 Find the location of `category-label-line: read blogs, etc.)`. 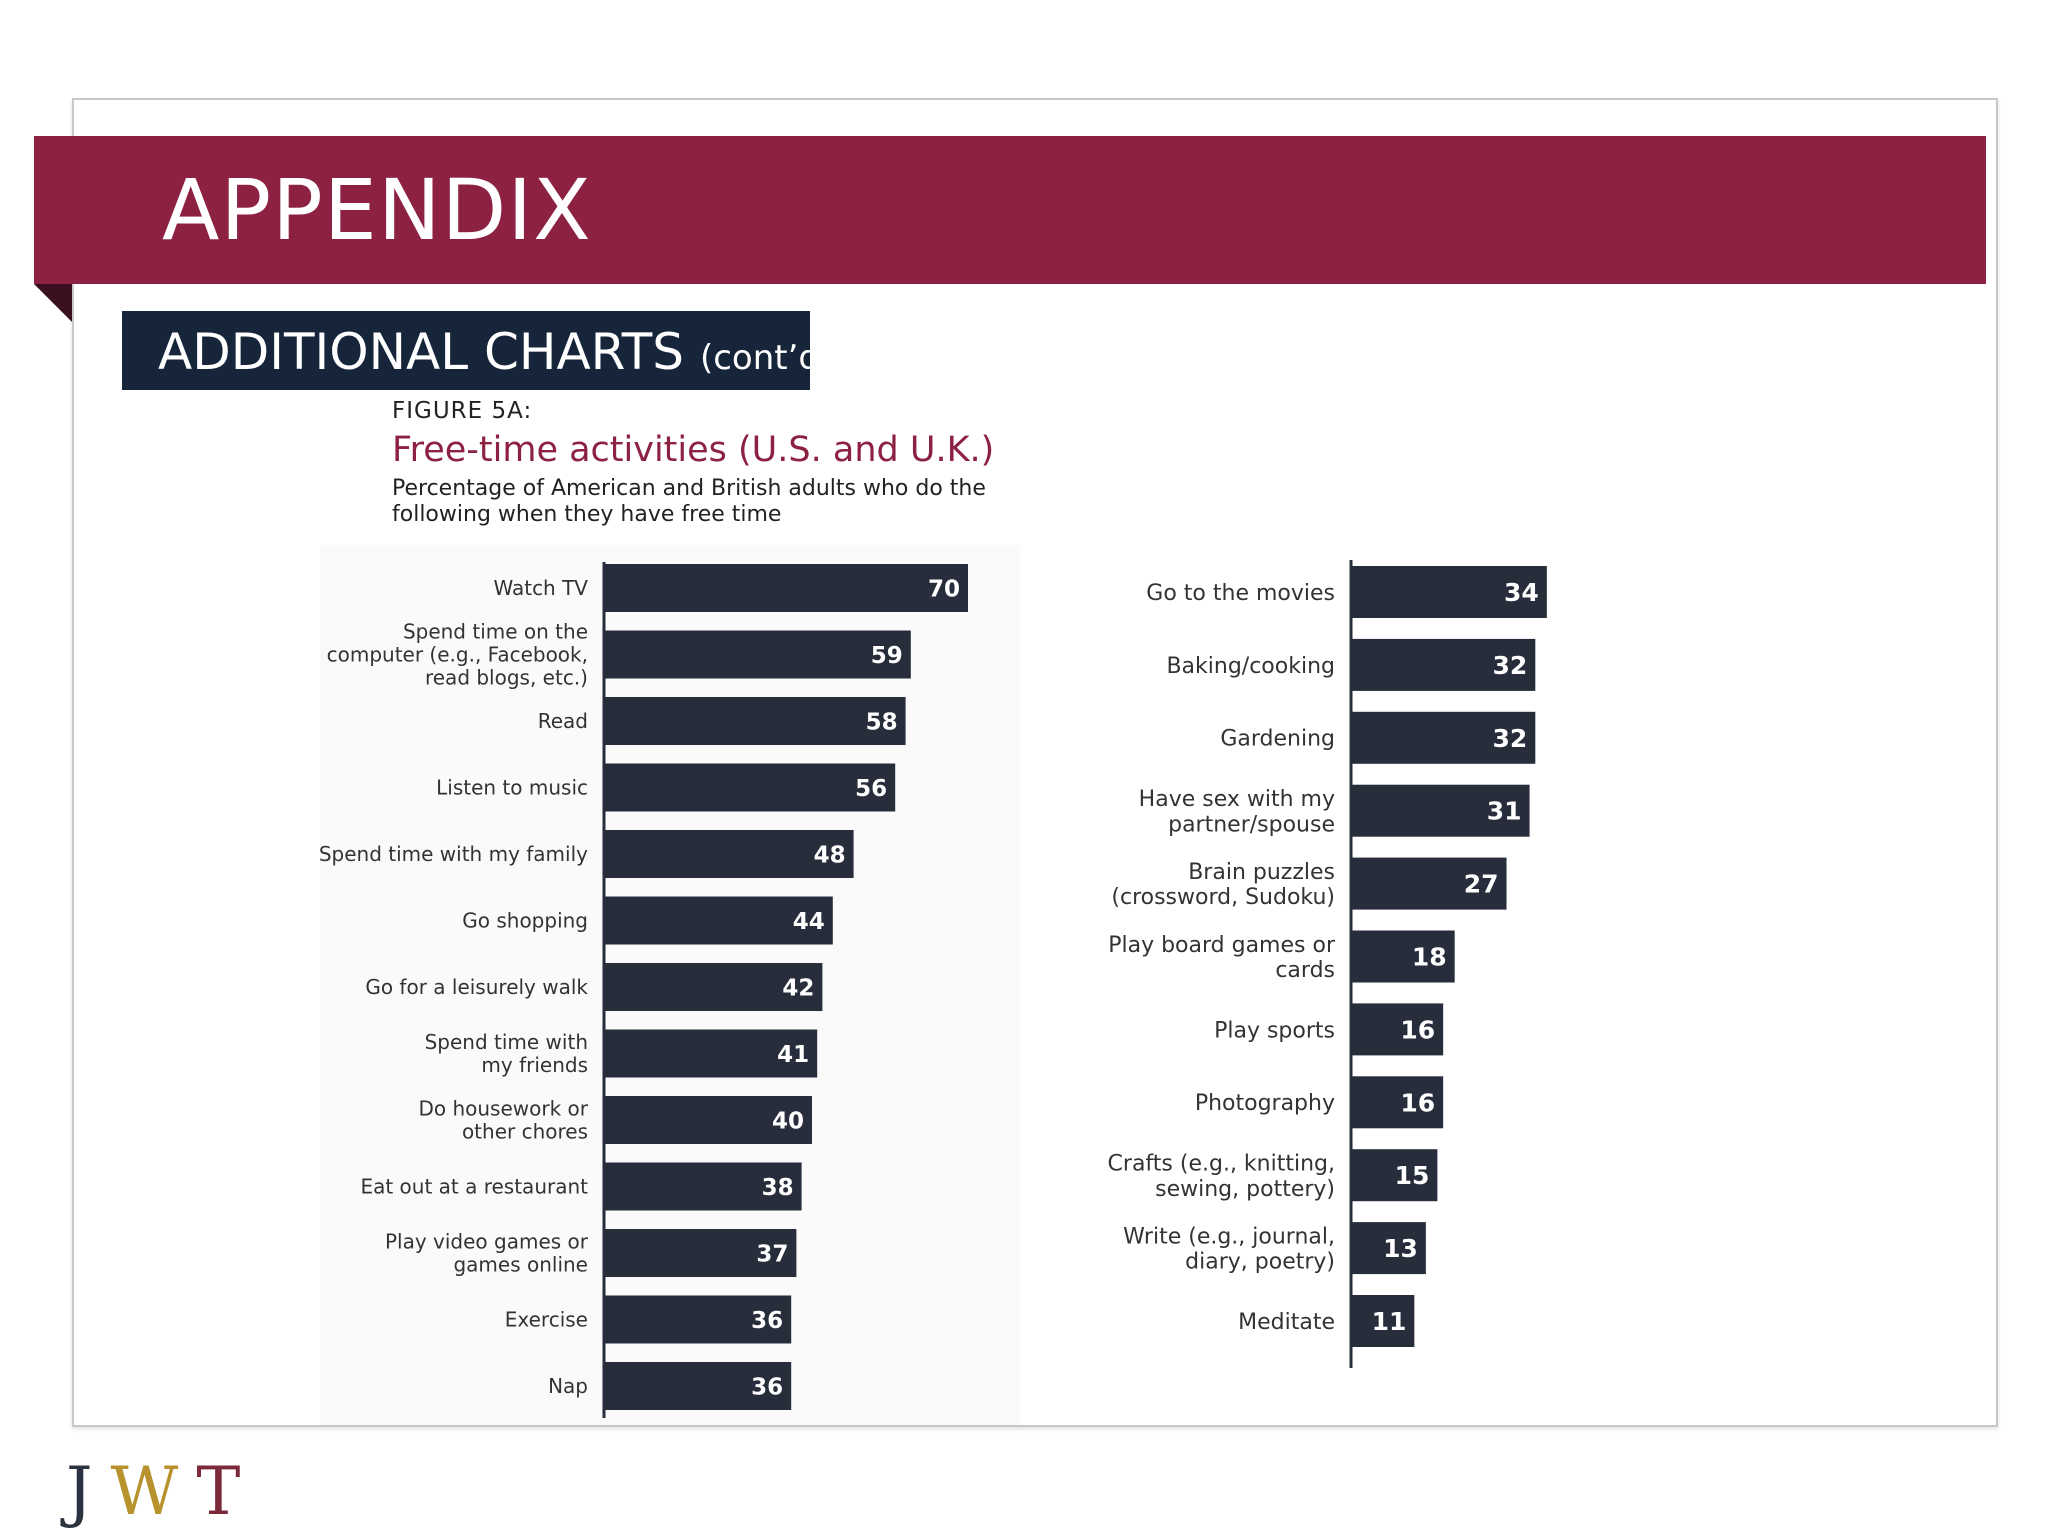

category-label-line: read blogs, etc.) is located at coordinates (506, 678).